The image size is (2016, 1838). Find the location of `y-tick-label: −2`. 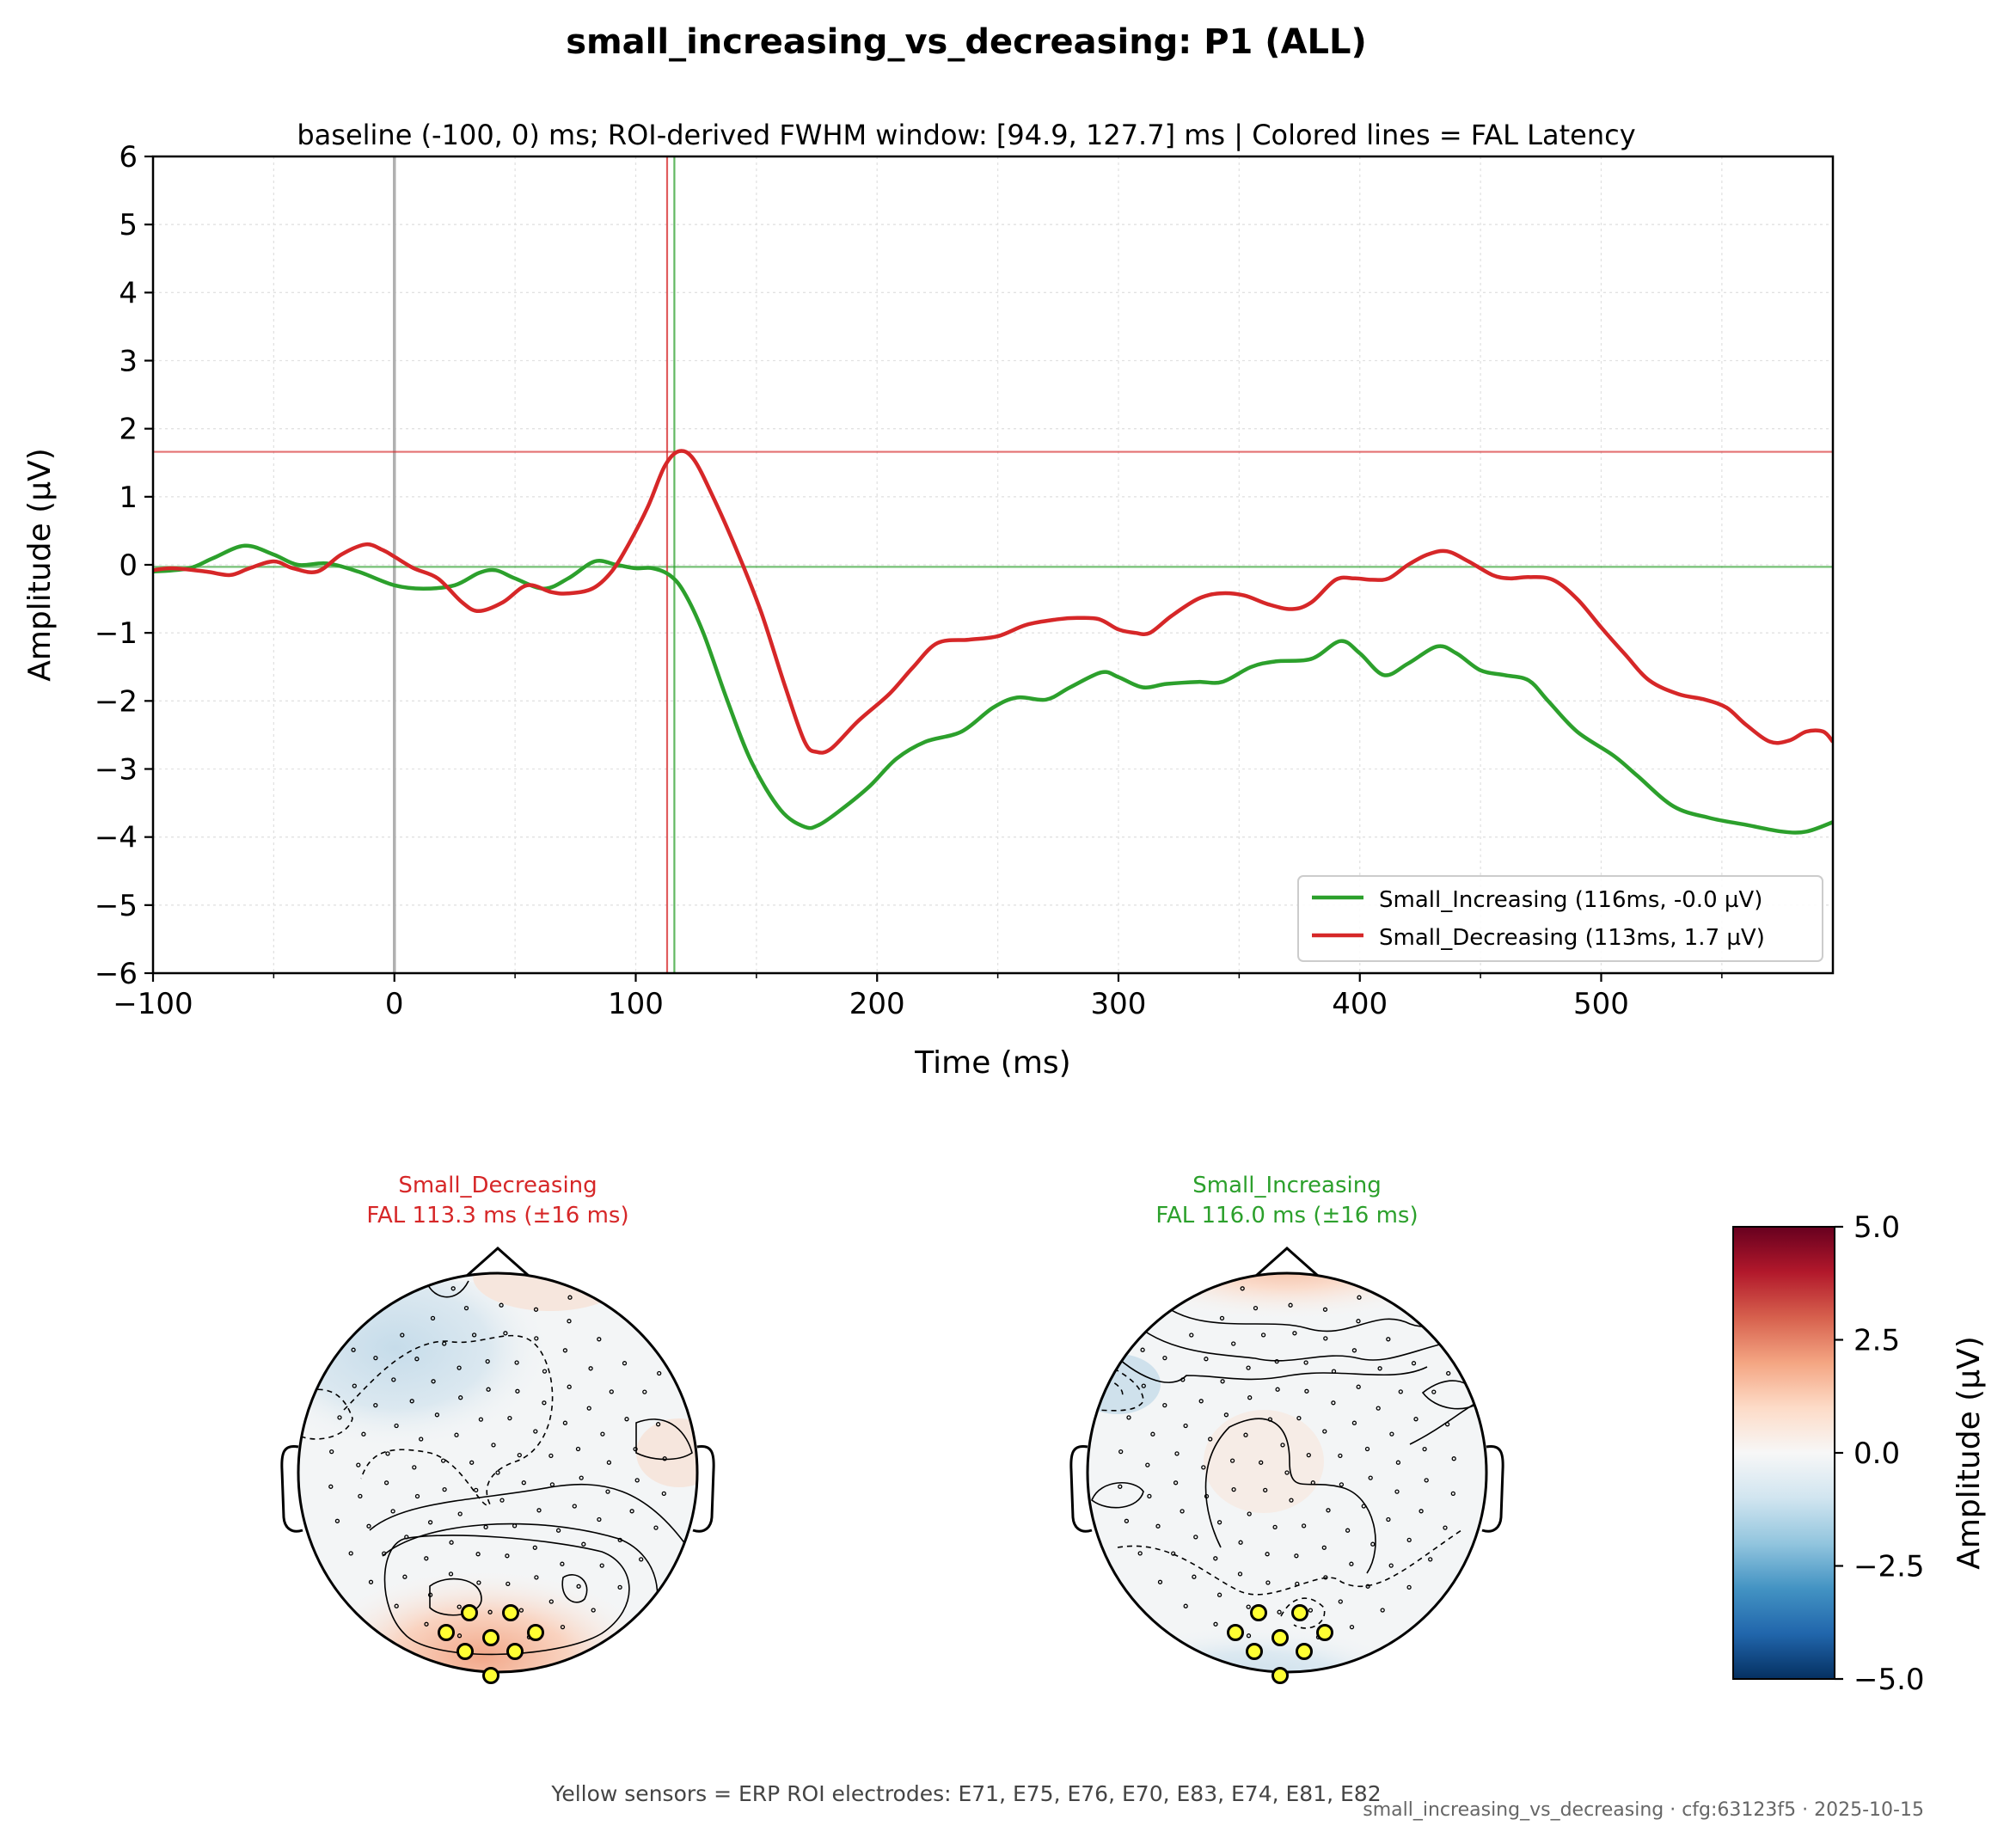

y-tick-label: −2 is located at coordinates (116, 701).